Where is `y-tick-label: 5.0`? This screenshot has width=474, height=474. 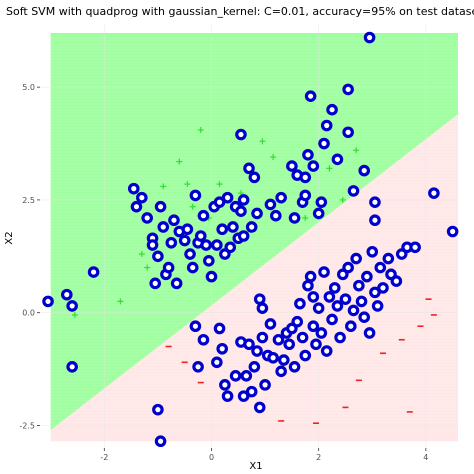
y-tick-label: 5.0 is located at coordinates (28, 87).